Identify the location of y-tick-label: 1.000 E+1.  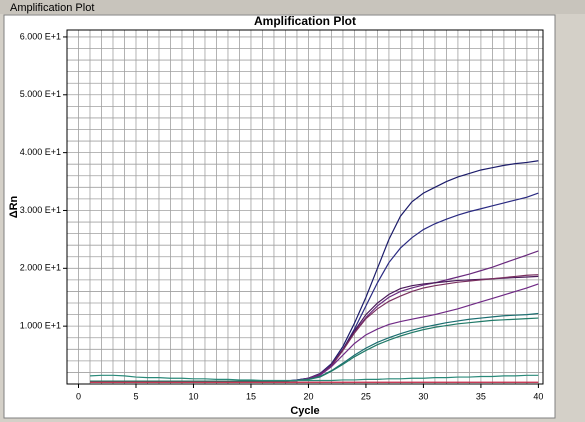
(40, 326).